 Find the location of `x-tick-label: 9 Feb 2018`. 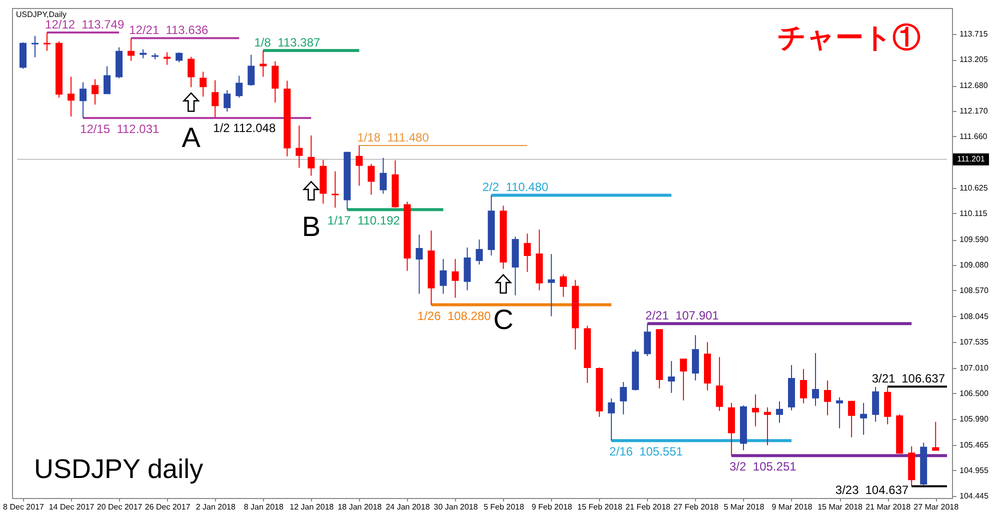

x-tick-label: 9 Feb 2018 is located at coordinates (552, 507).